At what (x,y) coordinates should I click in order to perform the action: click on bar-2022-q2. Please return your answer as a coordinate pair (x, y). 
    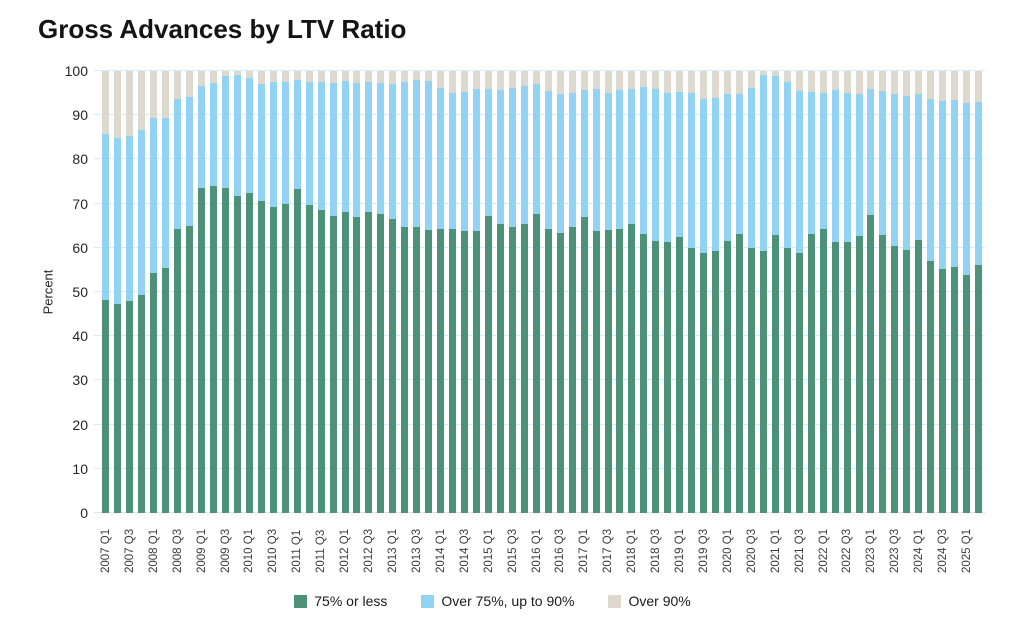
    Looking at the image, I should click on (835, 292).